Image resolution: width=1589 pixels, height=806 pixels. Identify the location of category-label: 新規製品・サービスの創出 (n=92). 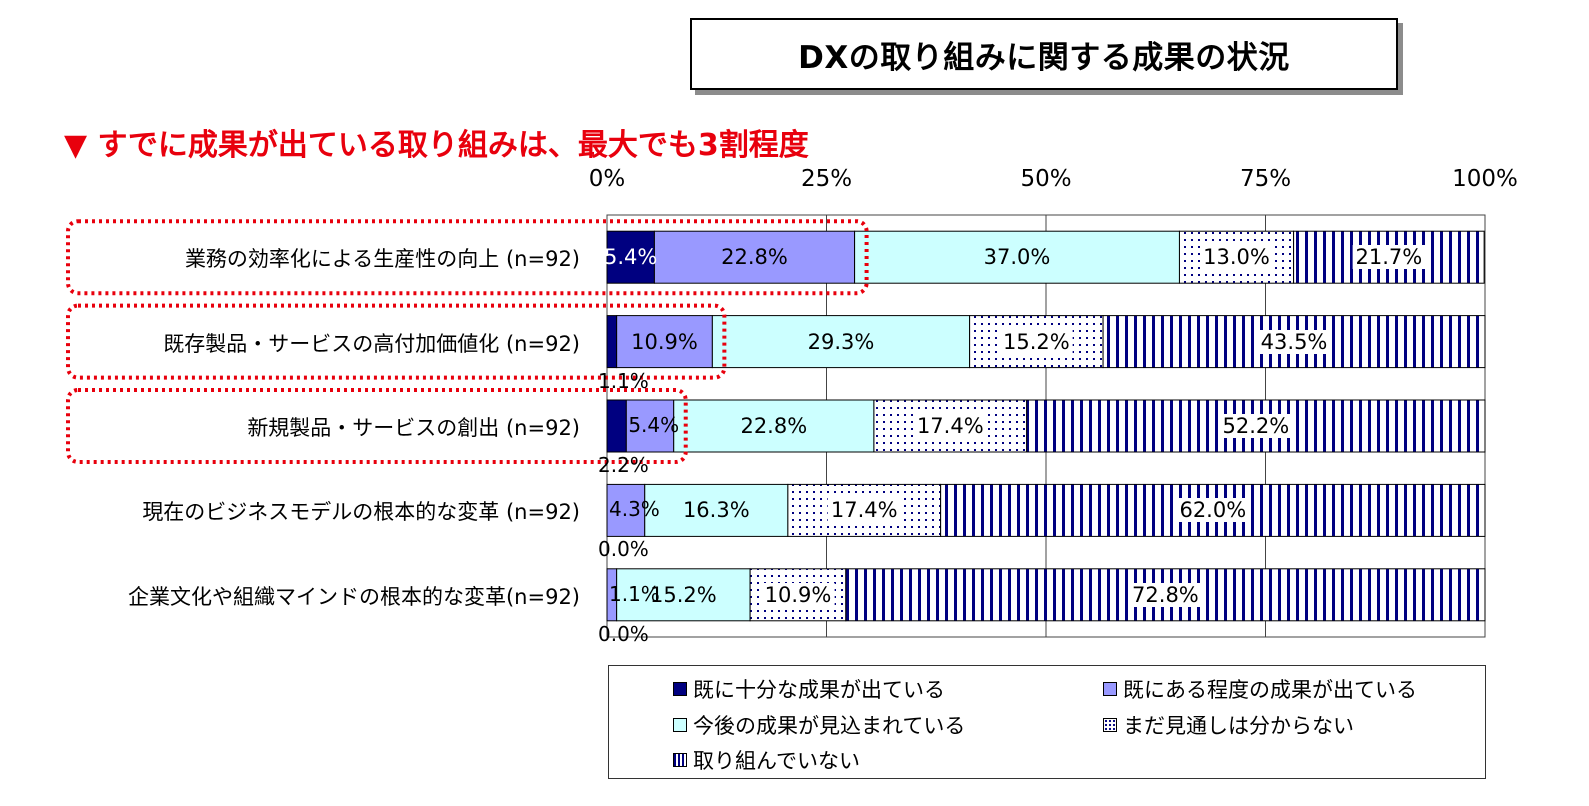
(413, 428).